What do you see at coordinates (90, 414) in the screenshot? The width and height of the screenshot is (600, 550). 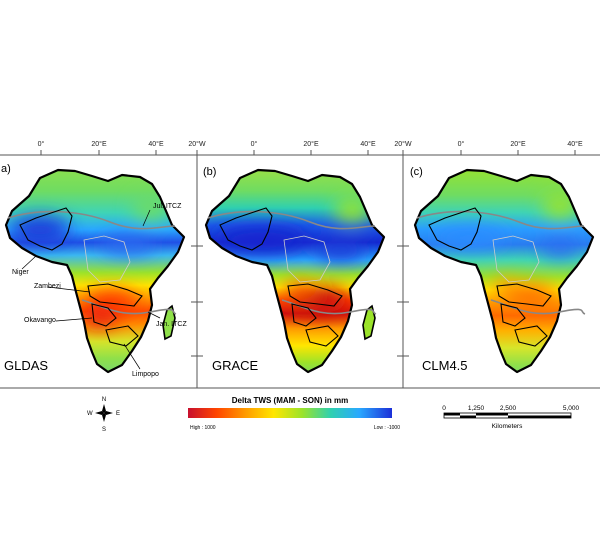 I see `west-label: W` at bounding box center [90, 414].